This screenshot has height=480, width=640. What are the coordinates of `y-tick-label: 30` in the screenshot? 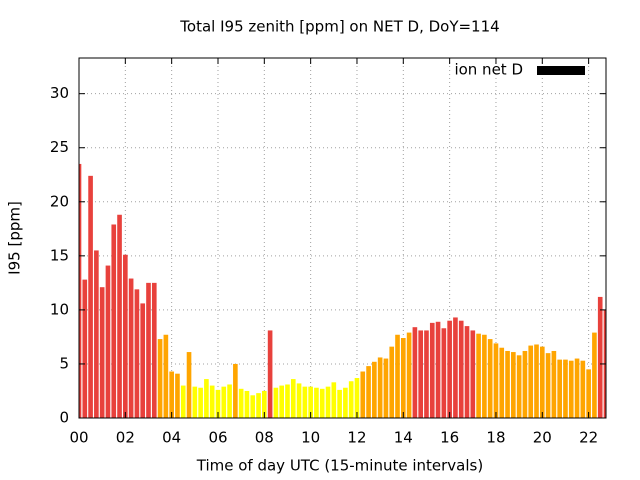 It's located at (59, 93).